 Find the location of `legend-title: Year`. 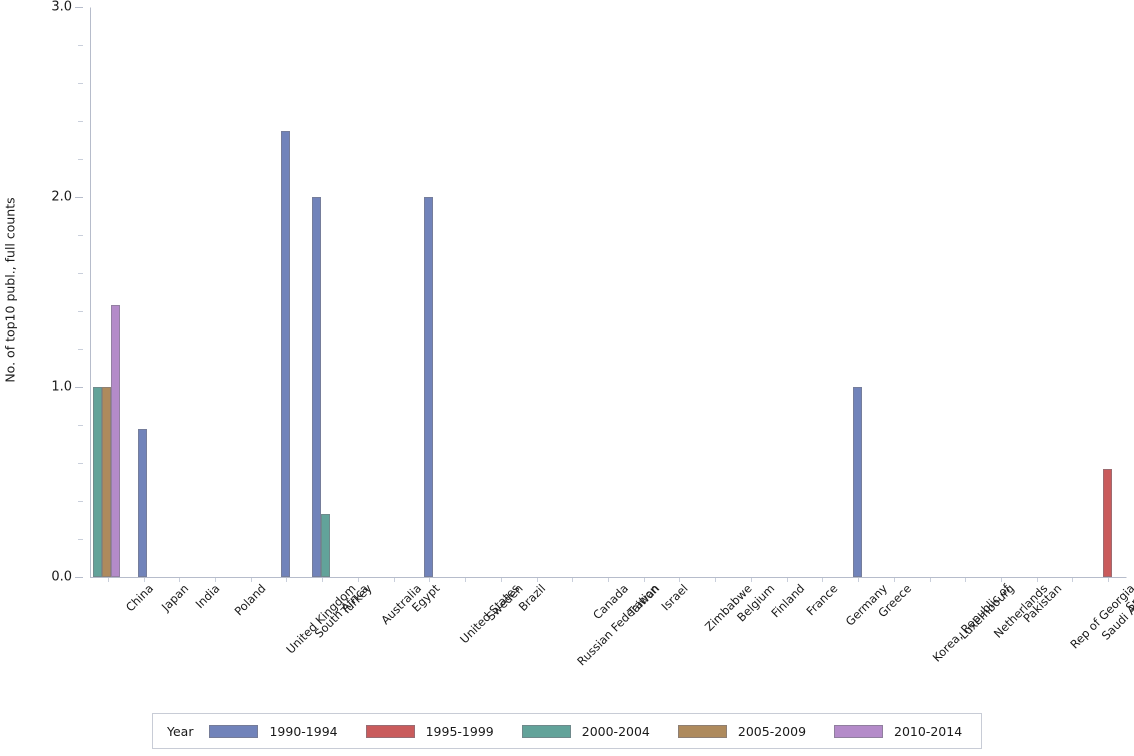

legend-title: Year is located at coordinates (180, 731).